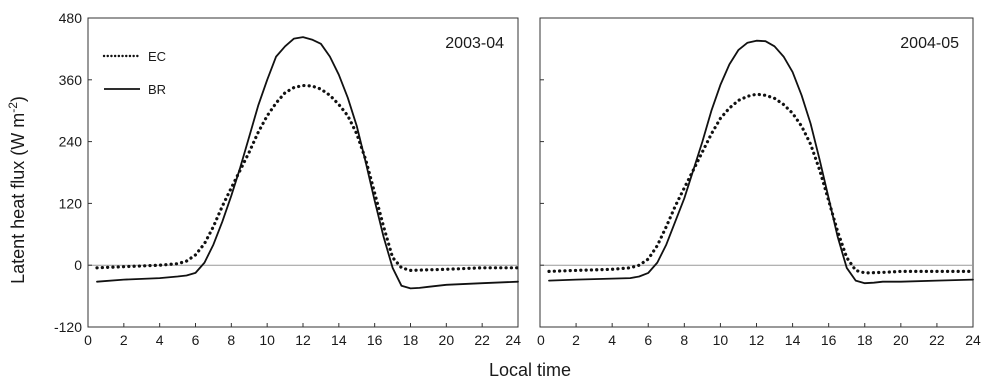 The image size is (999, 390). Describe the element at coordinates (196, 340) in the screenshot. I see `panel-1-x-tick-label: 6` at that location.